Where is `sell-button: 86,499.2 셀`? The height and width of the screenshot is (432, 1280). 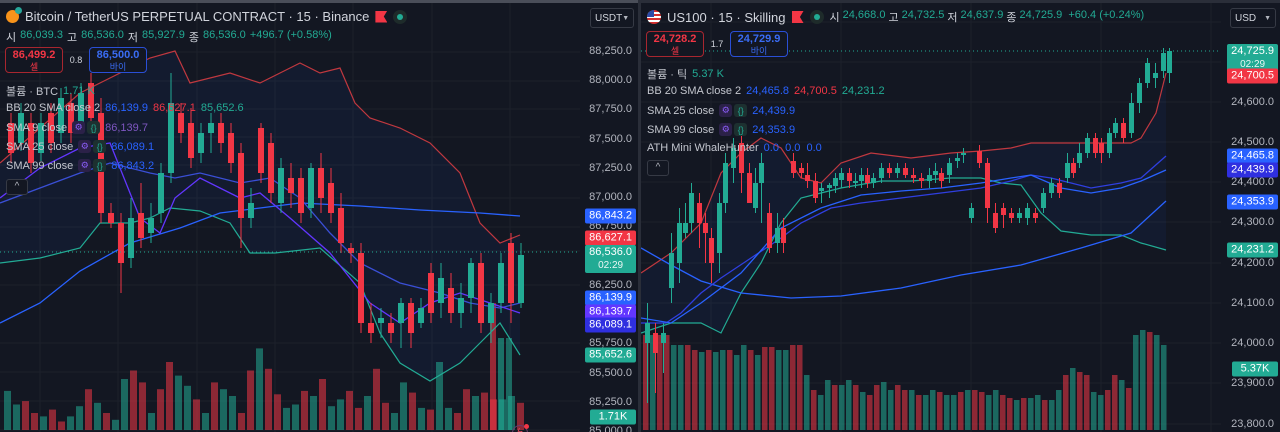
sell-button: 86,499.2 셀 is located at coordinates (34, 60).